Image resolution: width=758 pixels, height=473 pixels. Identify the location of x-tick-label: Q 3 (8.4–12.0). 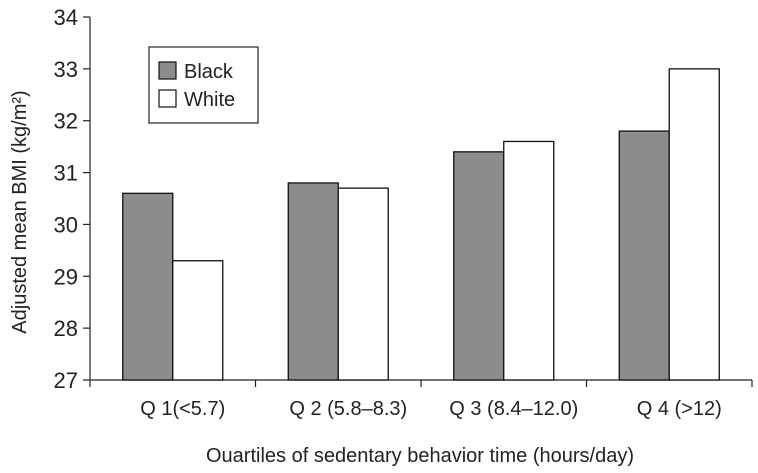
(513, 409).